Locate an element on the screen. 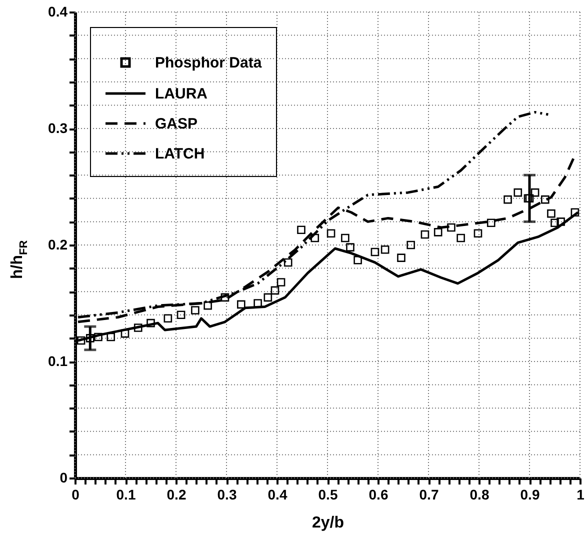  x-axis-title: 2y/b is located at coordinates (328, 523).